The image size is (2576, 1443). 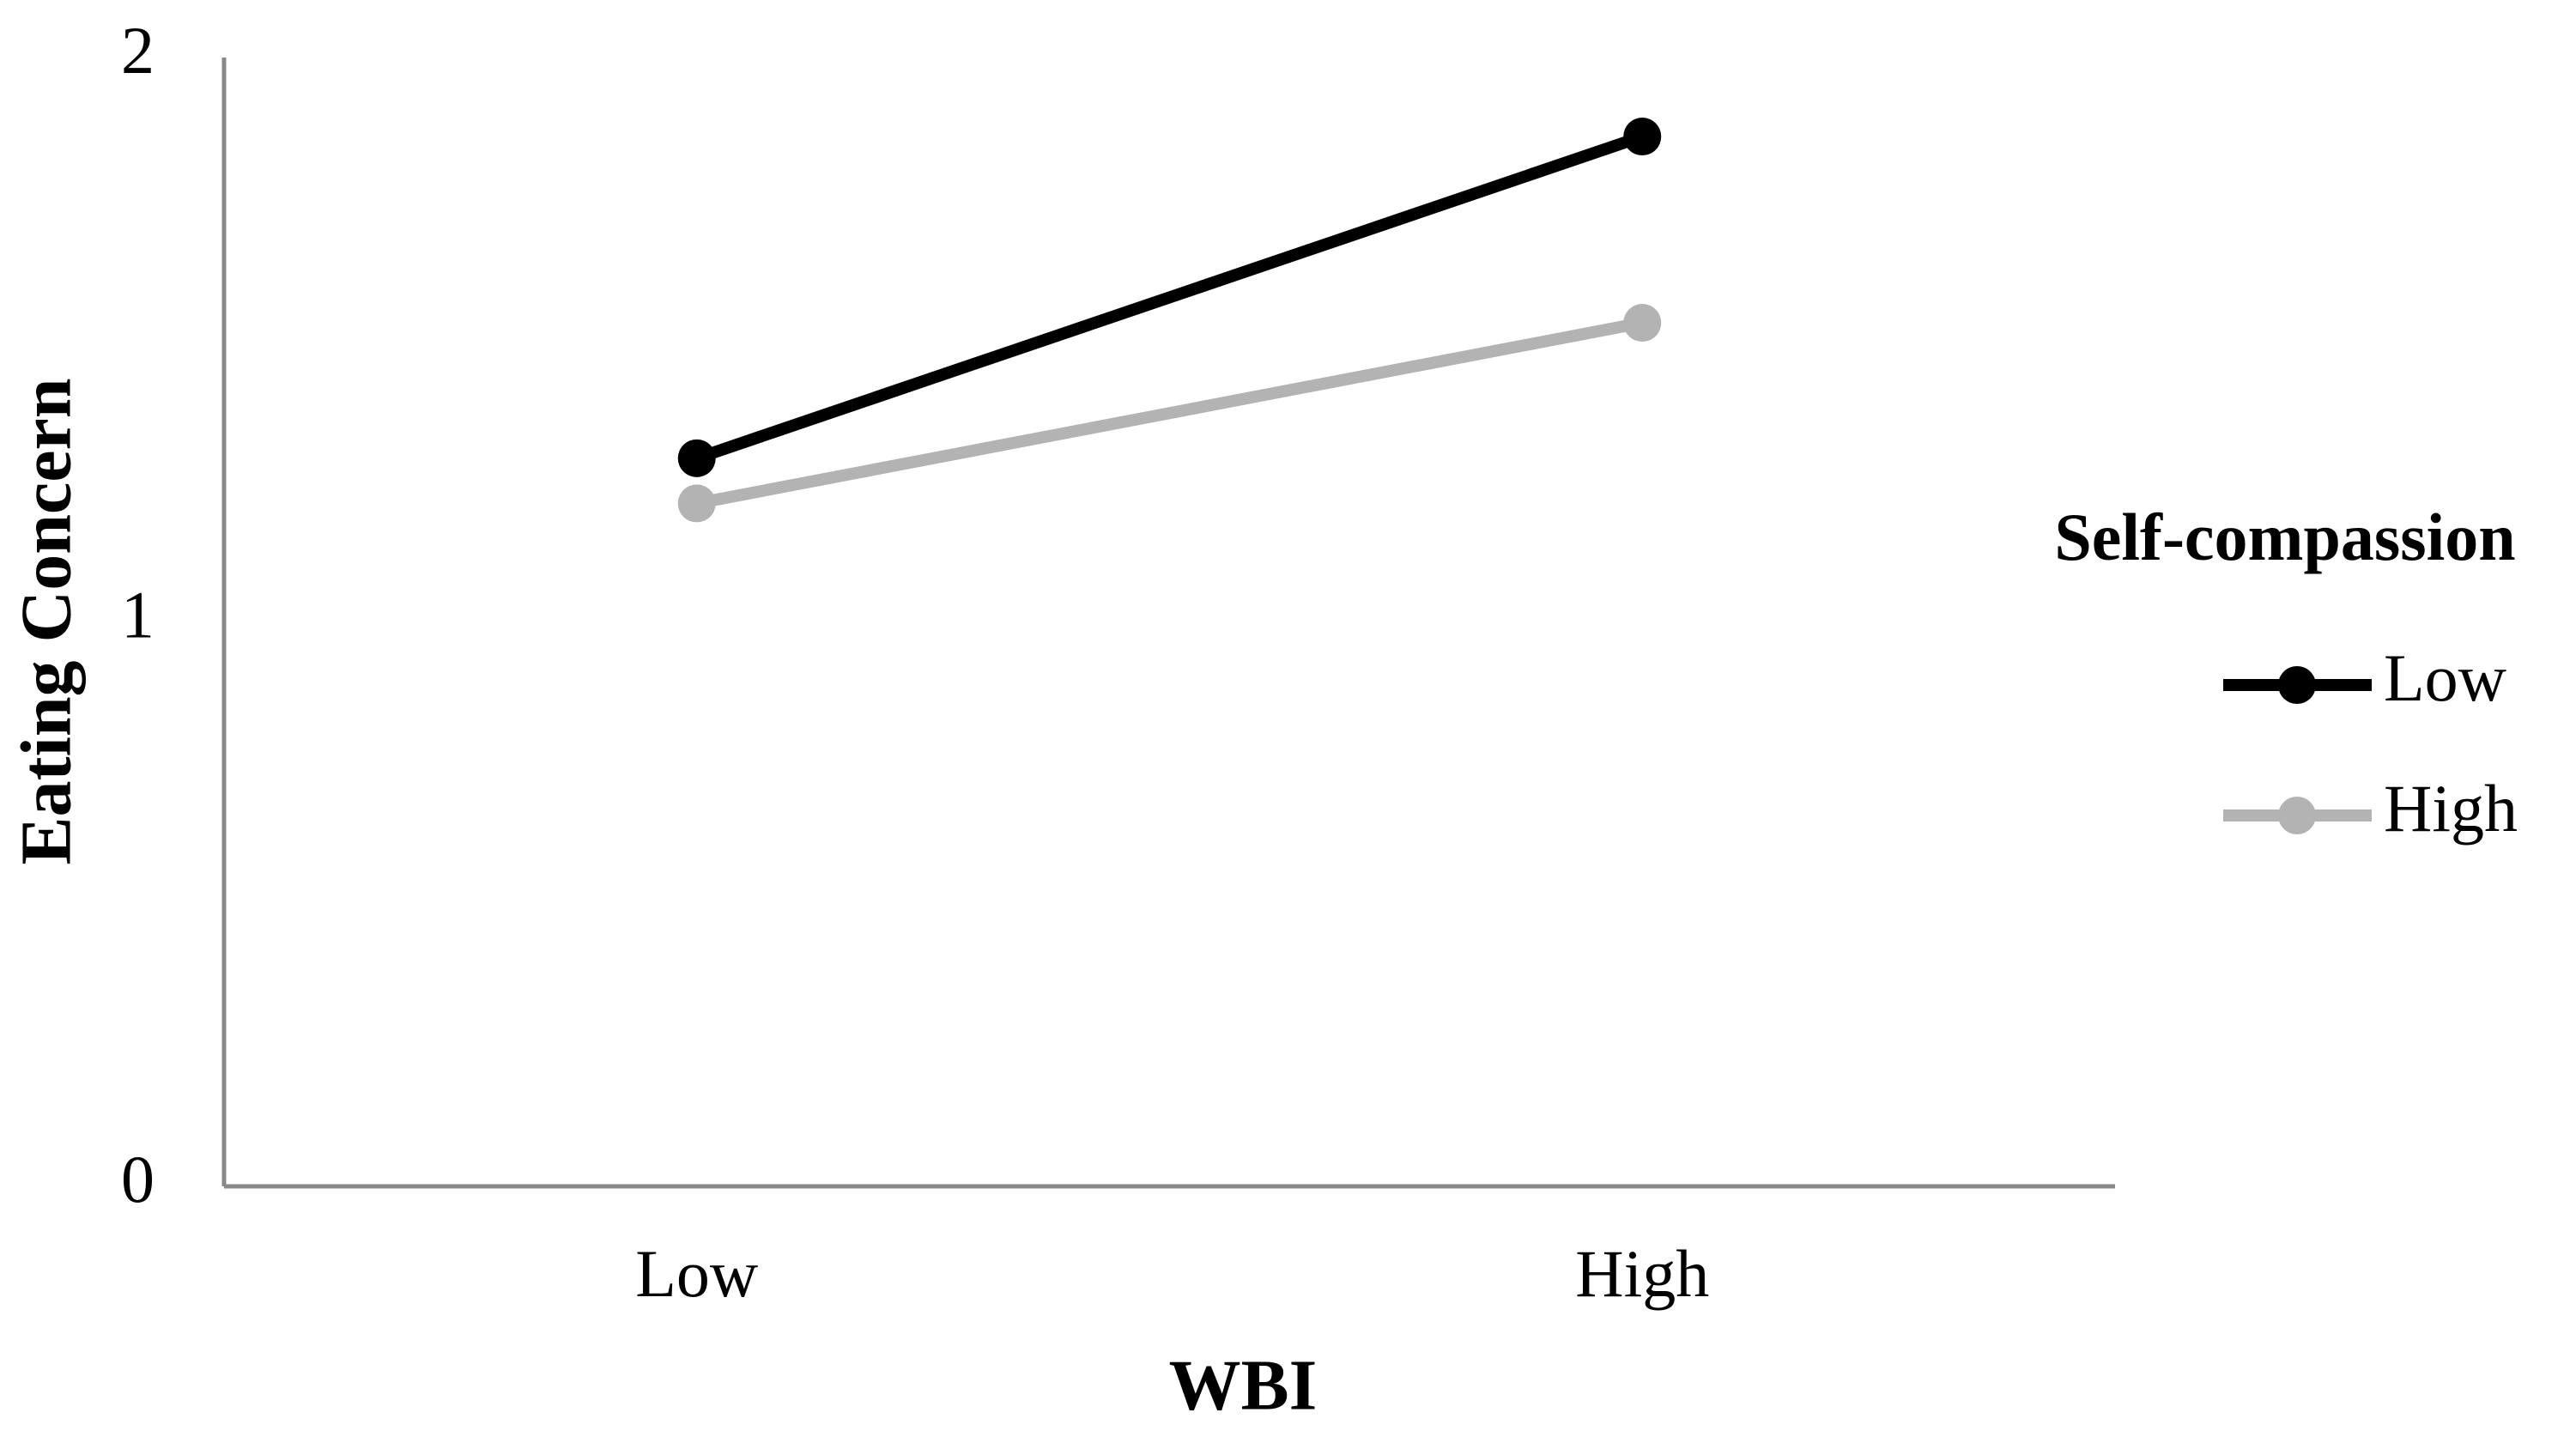 What do you see at coordinates (138, 614) in the screenshot?
I see `y-tick-label: 1` at bounding box center [138, 614].